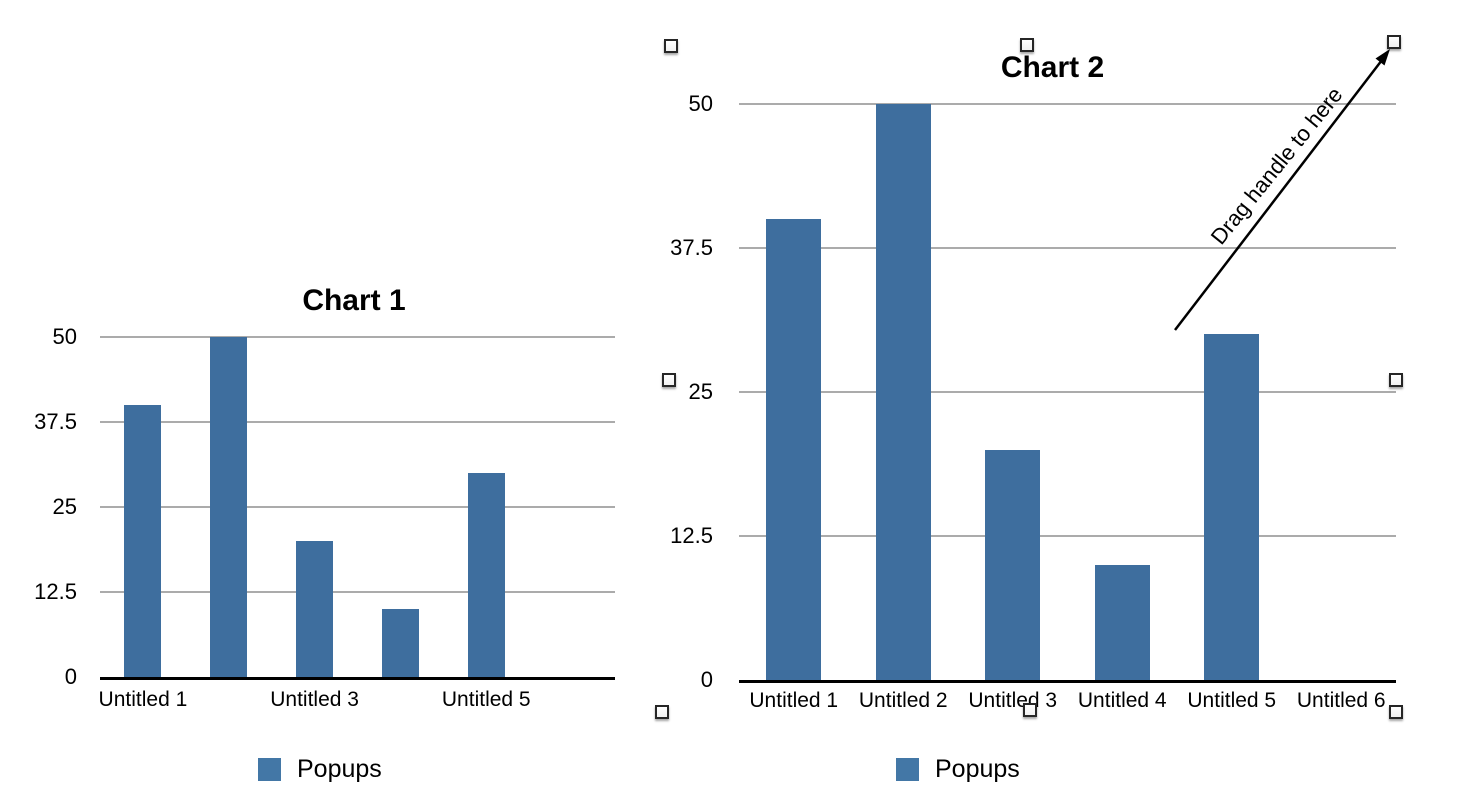  I want to click on selection-handle-bottom-right, so click(1396, 712).